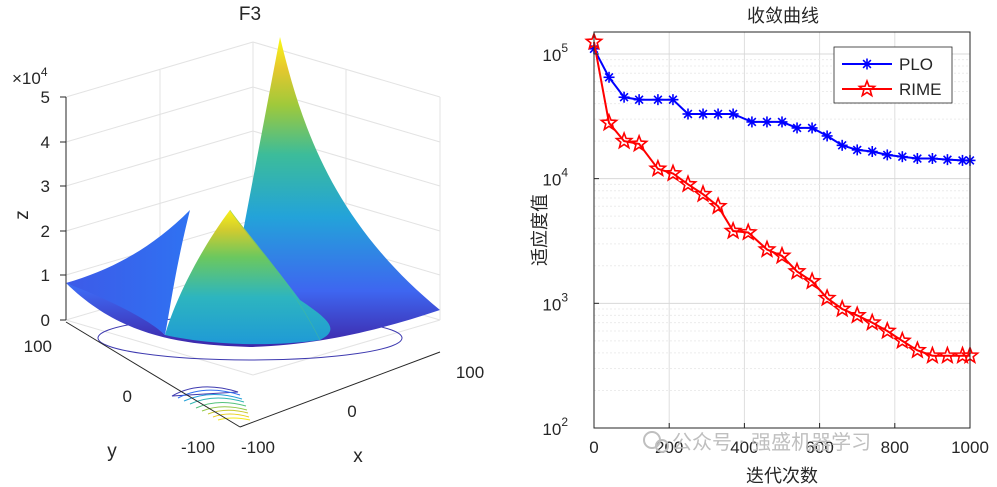 This screenshot has height=487, width=997. What do you see at coordinates (45, 320) in the screenshot?
I see `z-tick-label-0: 0` at bounding box center [45, 320].